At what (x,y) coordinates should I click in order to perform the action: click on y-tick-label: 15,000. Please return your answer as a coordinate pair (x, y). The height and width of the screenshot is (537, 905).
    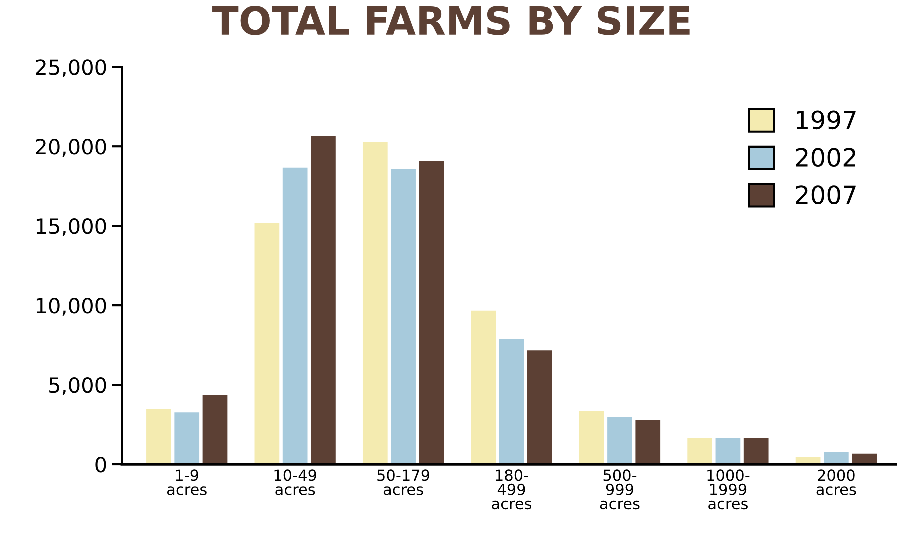
    Looking at the image, I should click on (71, 227).